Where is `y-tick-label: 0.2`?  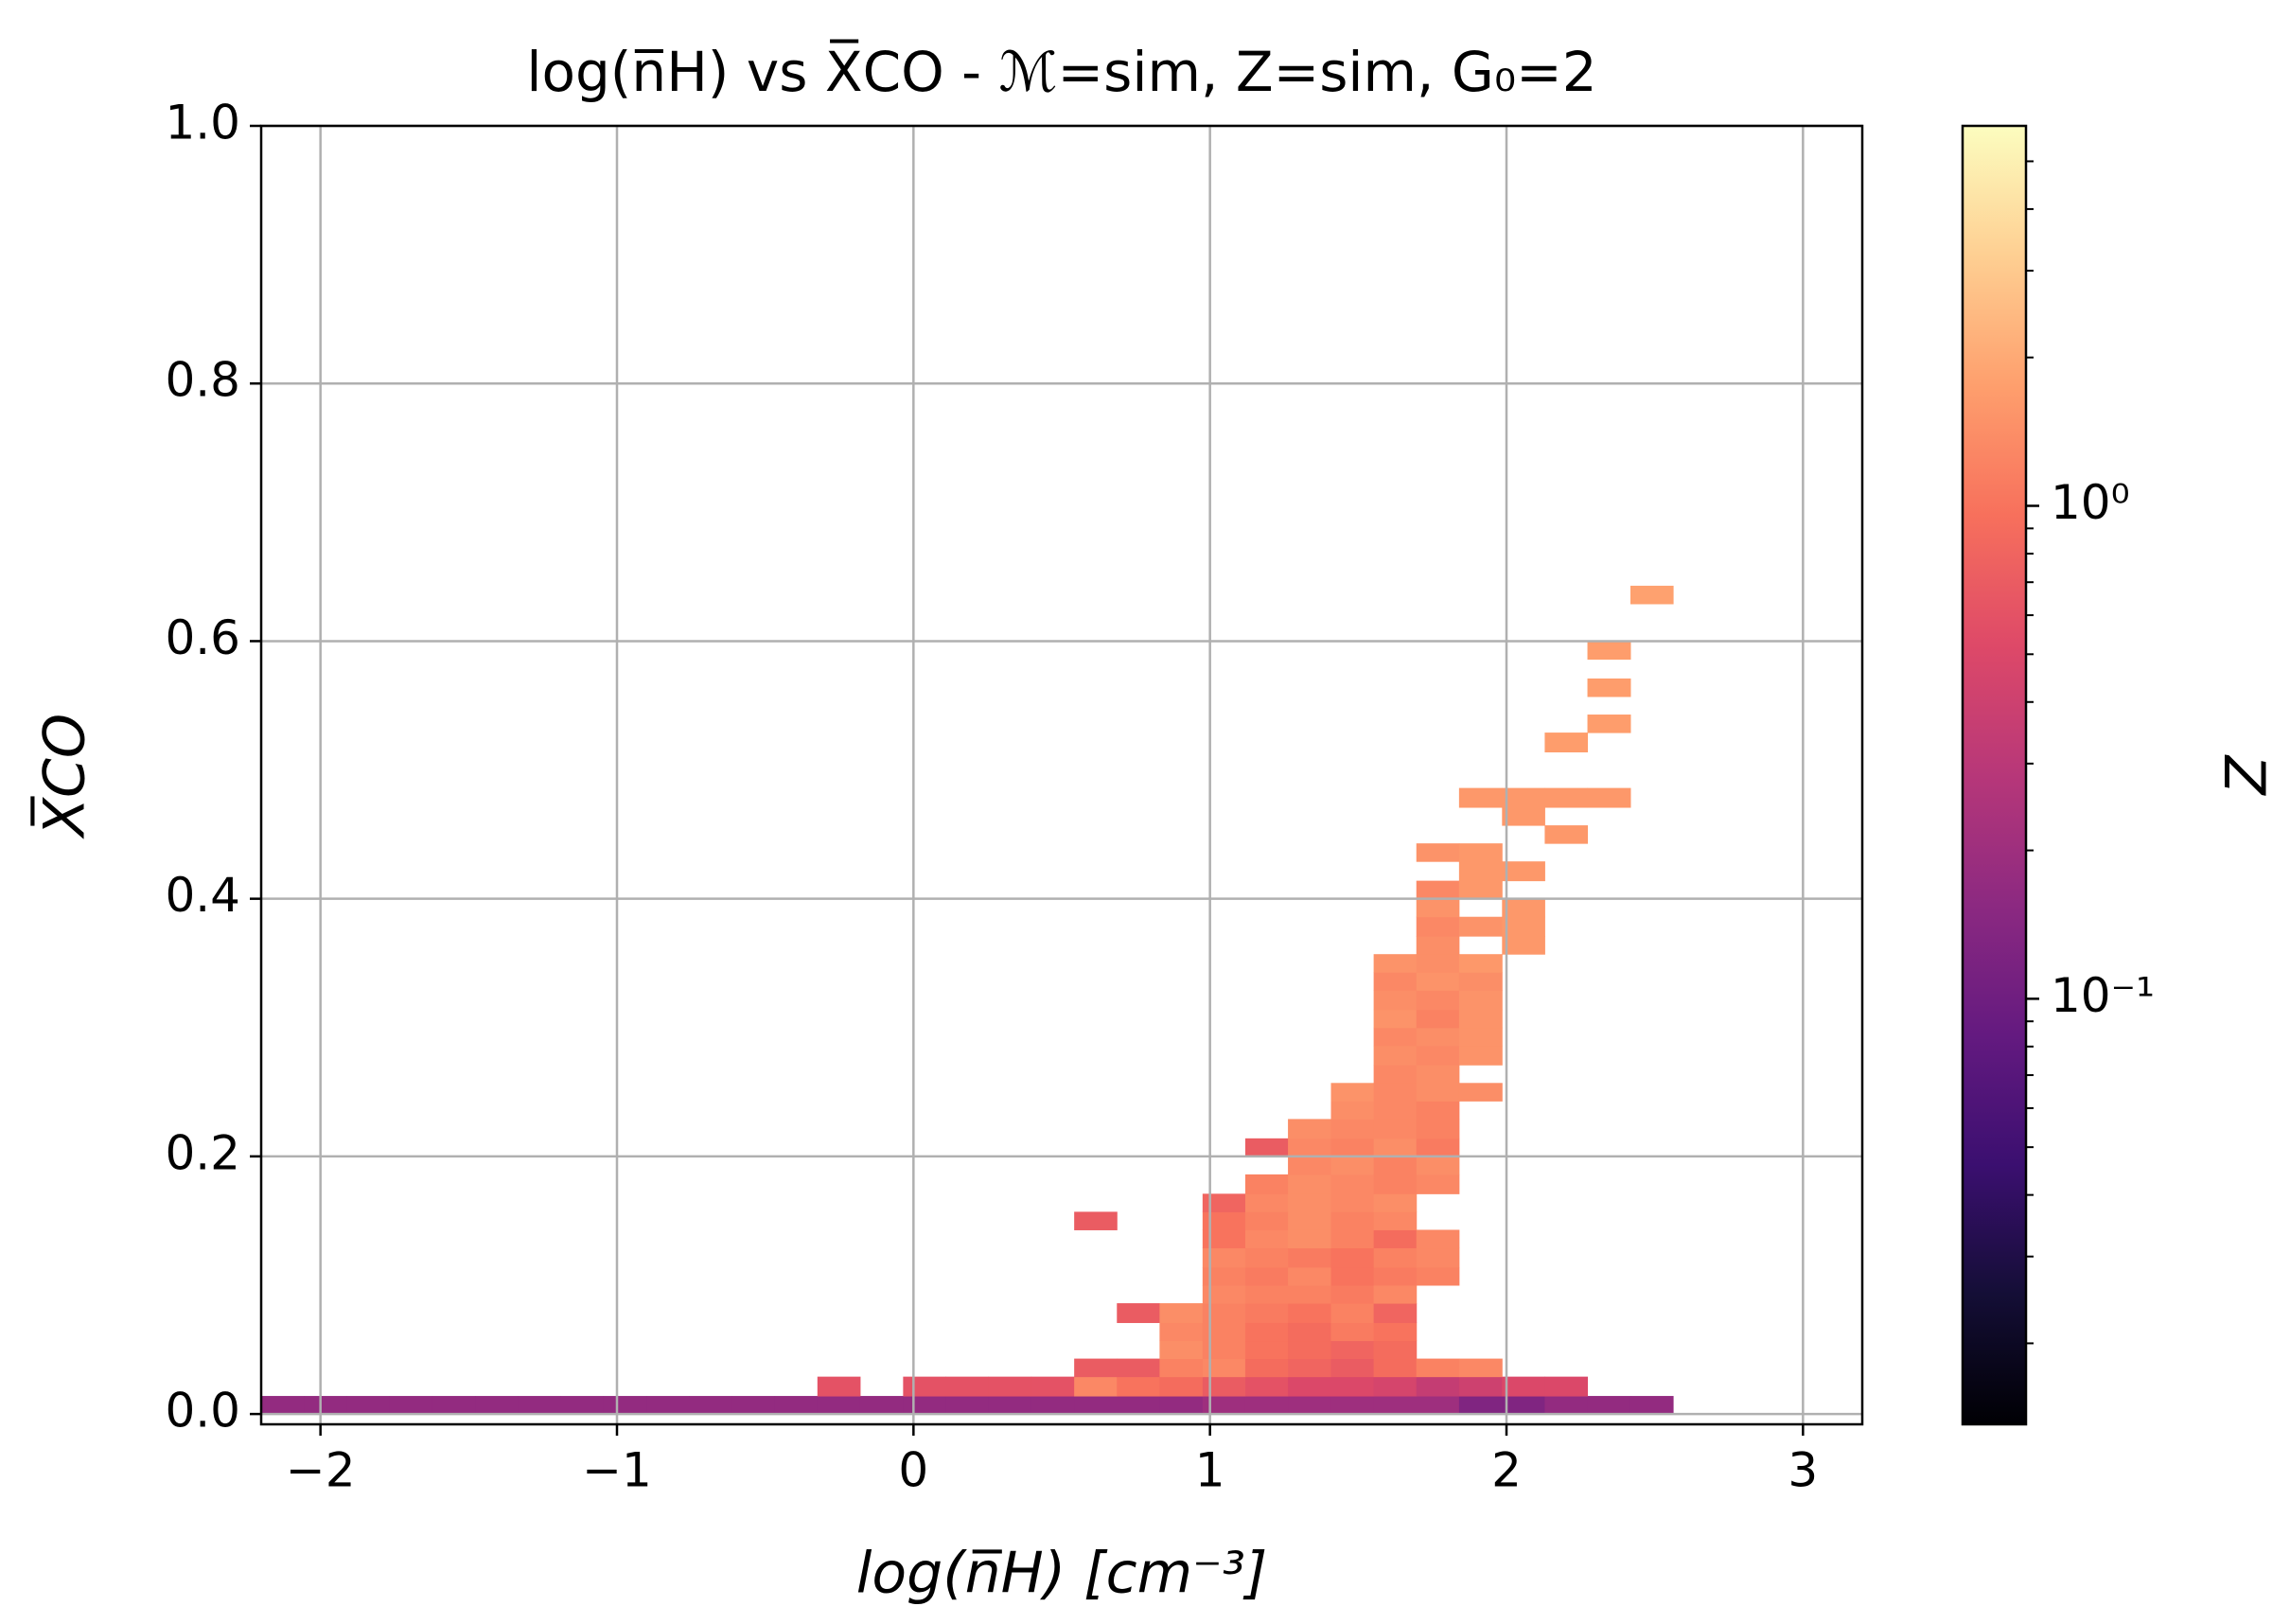 y-tick-label: 0.2 is located at coordinates (202, 1153).